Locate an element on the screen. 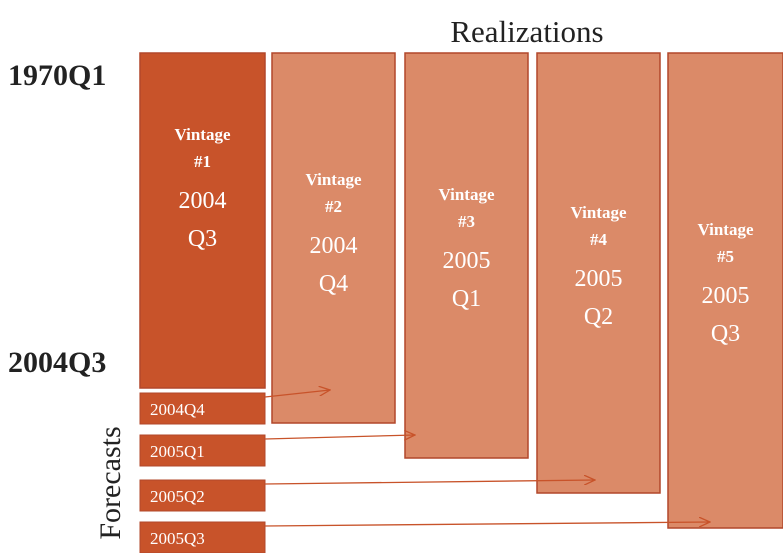 Image resolution: width=783 pixels, height=553 pixels. vintage-number: #1 is located at coordinates (202, 161).